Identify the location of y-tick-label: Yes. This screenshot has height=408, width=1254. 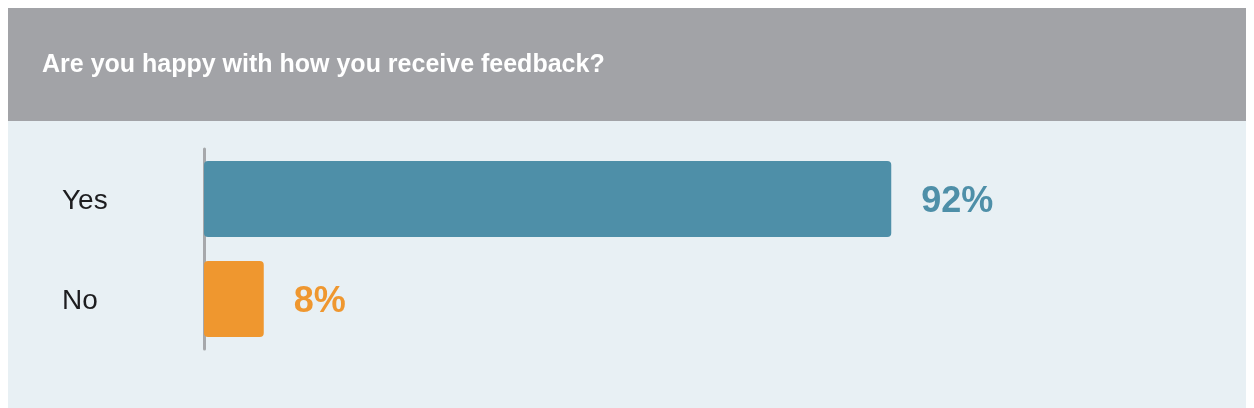
(85, 199).